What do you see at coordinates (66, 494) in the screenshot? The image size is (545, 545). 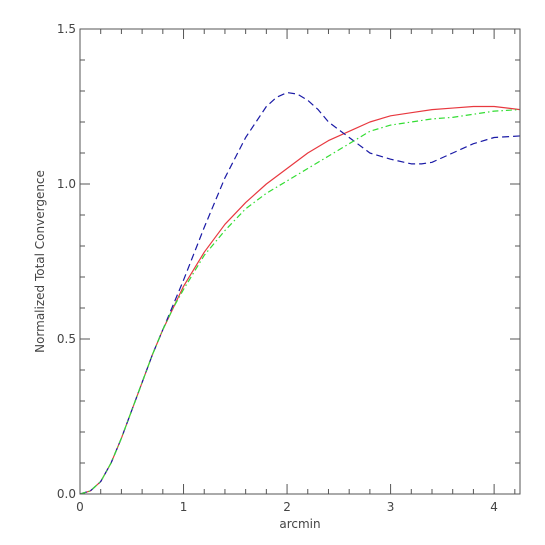 I see `y-tick-label: 0.0` at bounding box center [66, 494].